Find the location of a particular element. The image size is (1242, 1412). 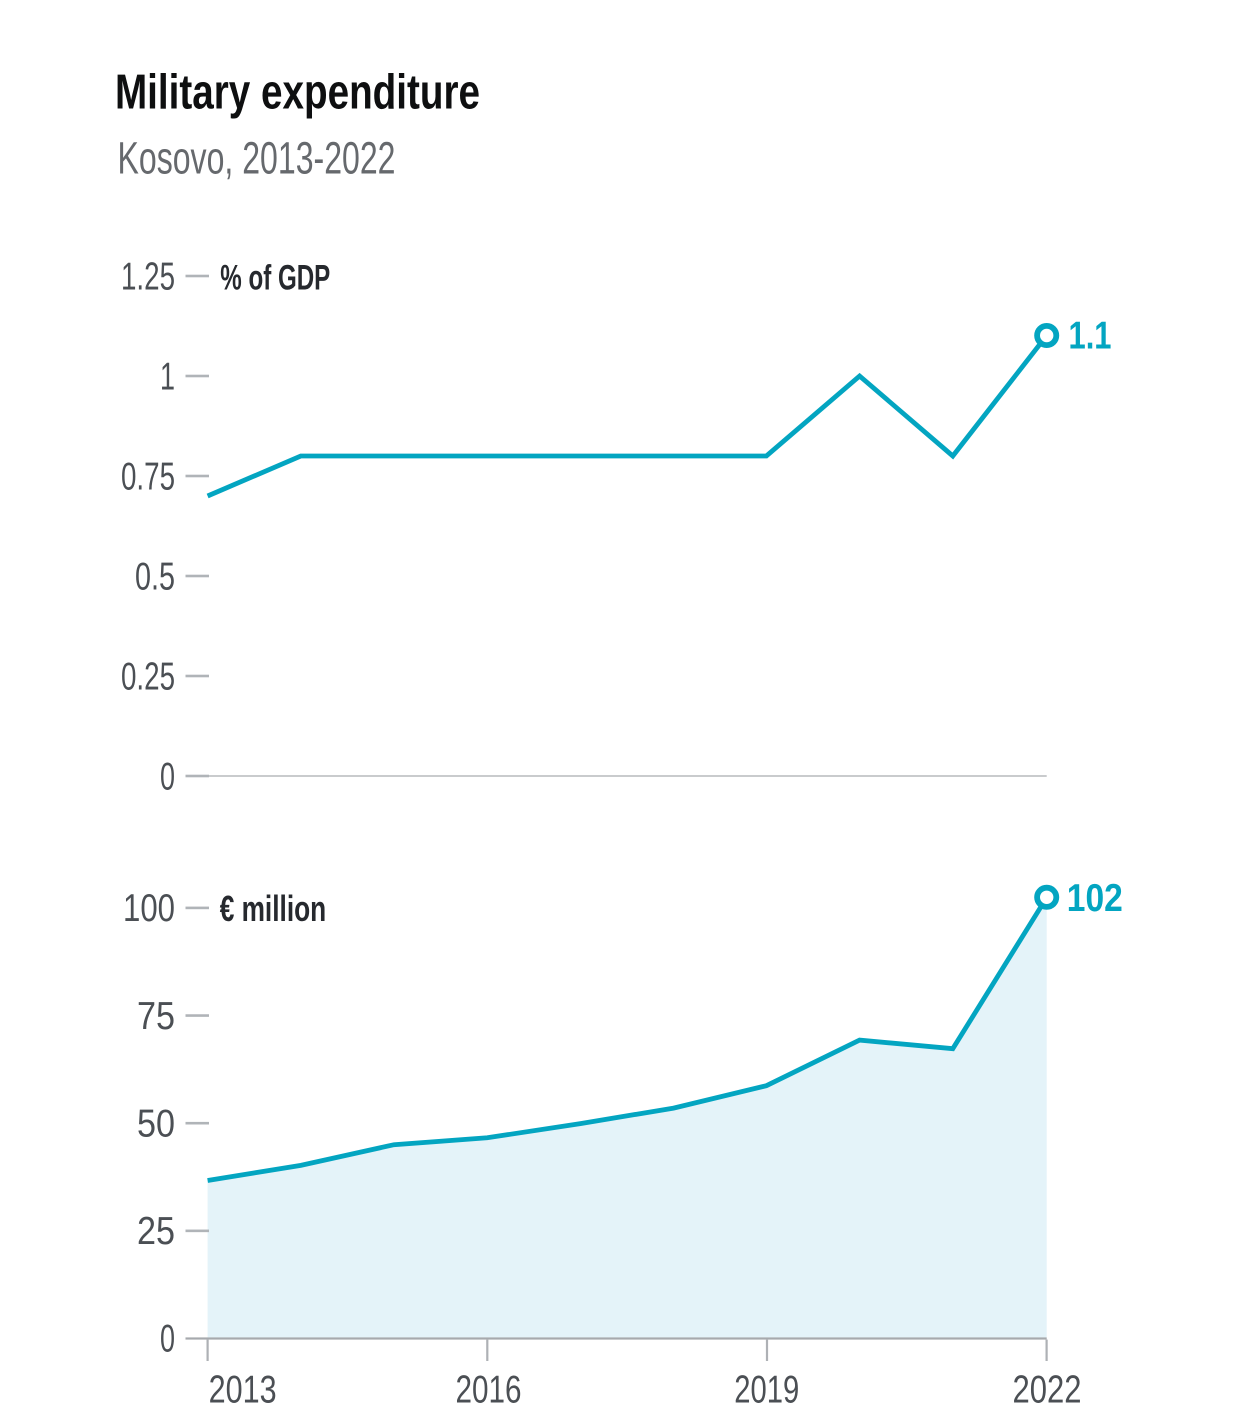

svg-text: 2013 is located at coordinates (243, 1390).